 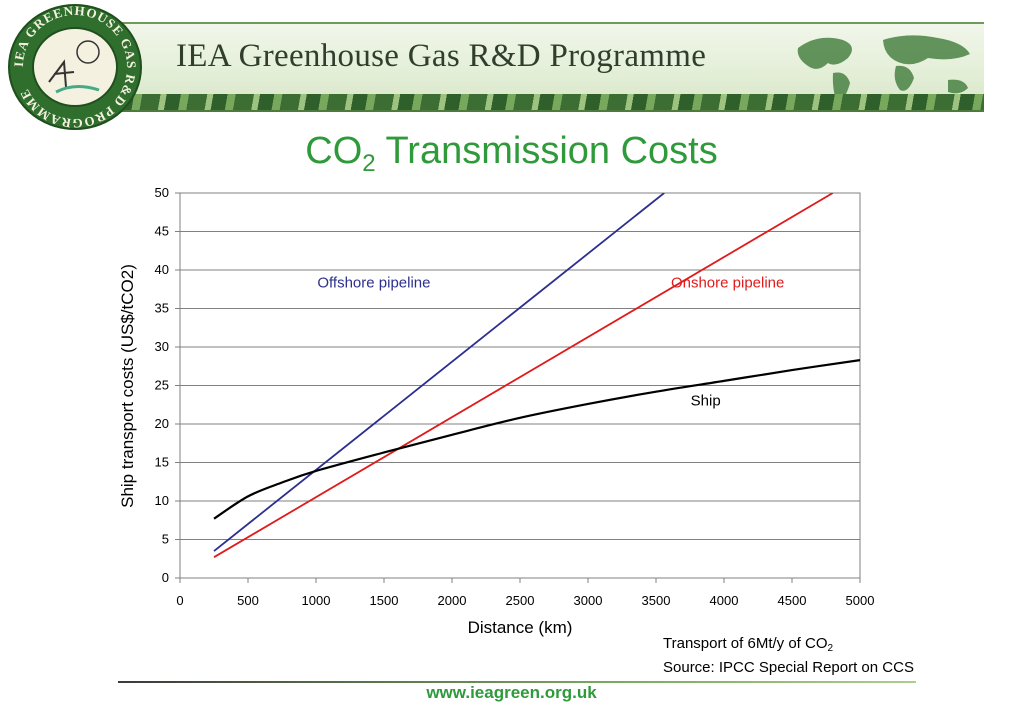 I want to click on series-annotation: Onshore pipeline, so click(x=727, y=283).